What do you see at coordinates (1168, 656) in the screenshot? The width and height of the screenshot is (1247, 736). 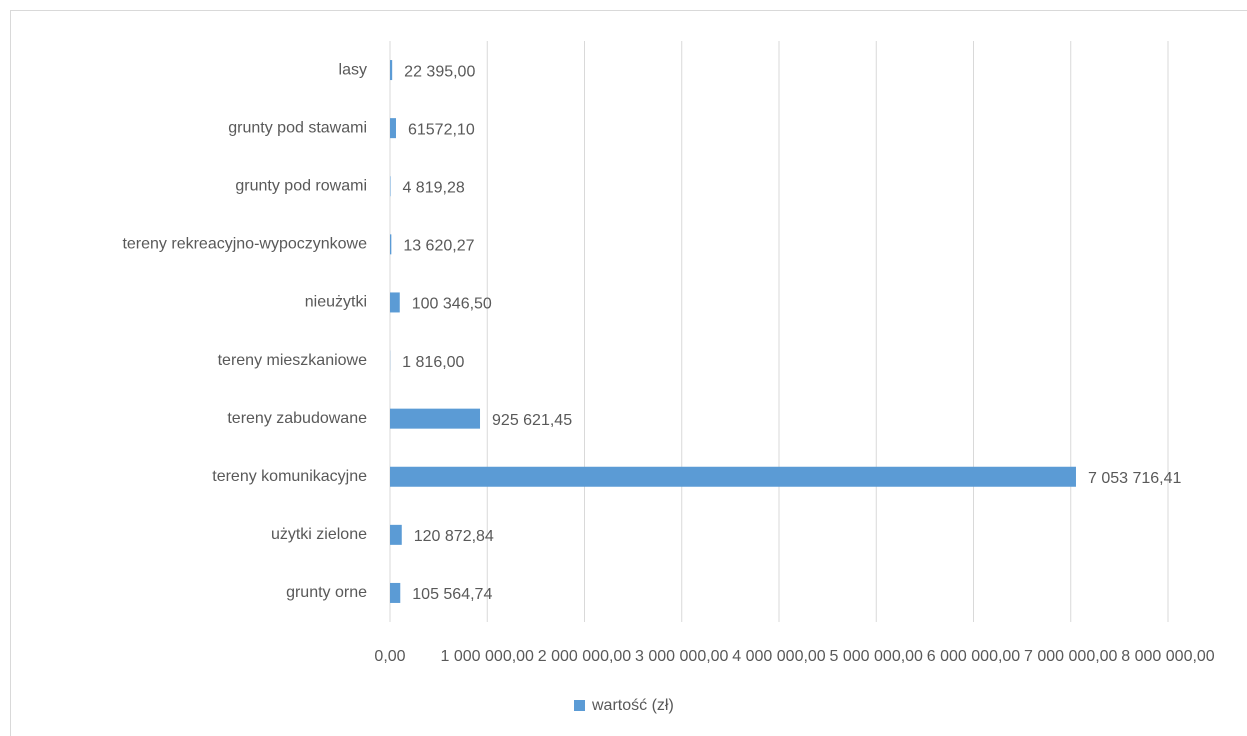 I see `x-tick-label: 8 000 000,00` at bounding box center [1168, 656].